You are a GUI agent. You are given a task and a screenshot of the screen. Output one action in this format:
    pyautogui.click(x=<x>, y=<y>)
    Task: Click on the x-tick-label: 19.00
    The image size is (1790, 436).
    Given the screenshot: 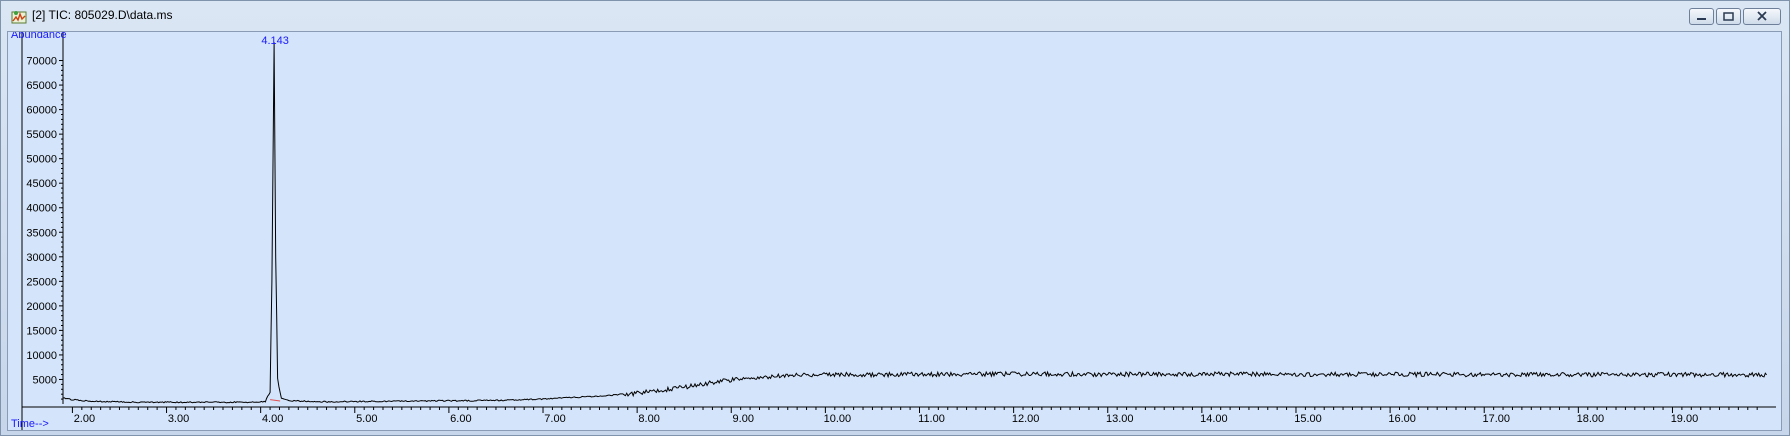 What is the action you would take?
    pyautogui.click(x=1685, y=419)
    